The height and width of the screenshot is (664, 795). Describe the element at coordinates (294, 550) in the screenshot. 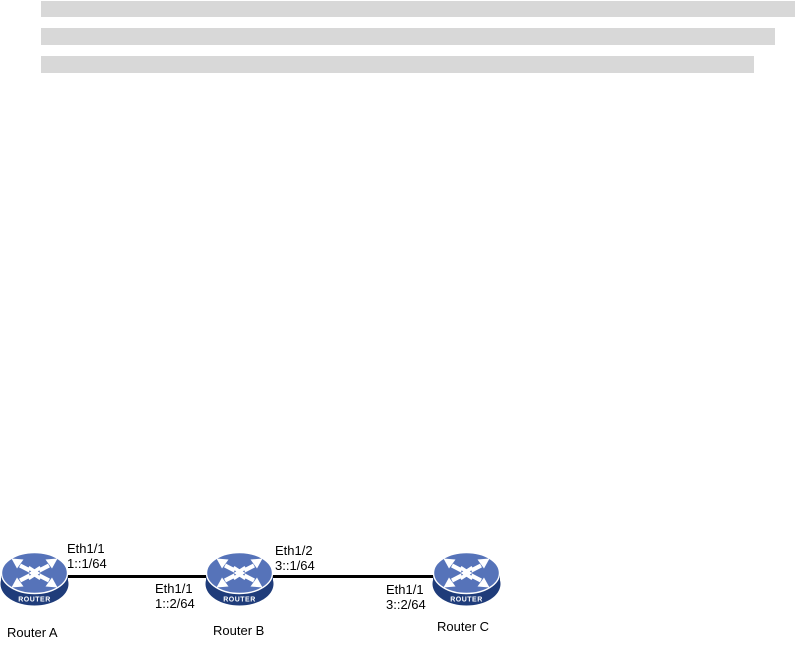

I see `interface-port: Eth1/2` at that location.